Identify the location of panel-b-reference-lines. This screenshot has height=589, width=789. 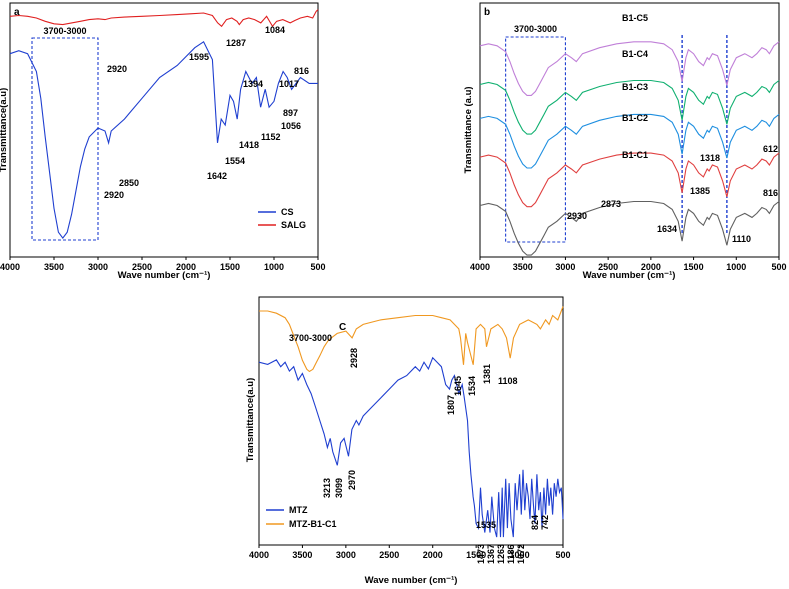
(704, 134).